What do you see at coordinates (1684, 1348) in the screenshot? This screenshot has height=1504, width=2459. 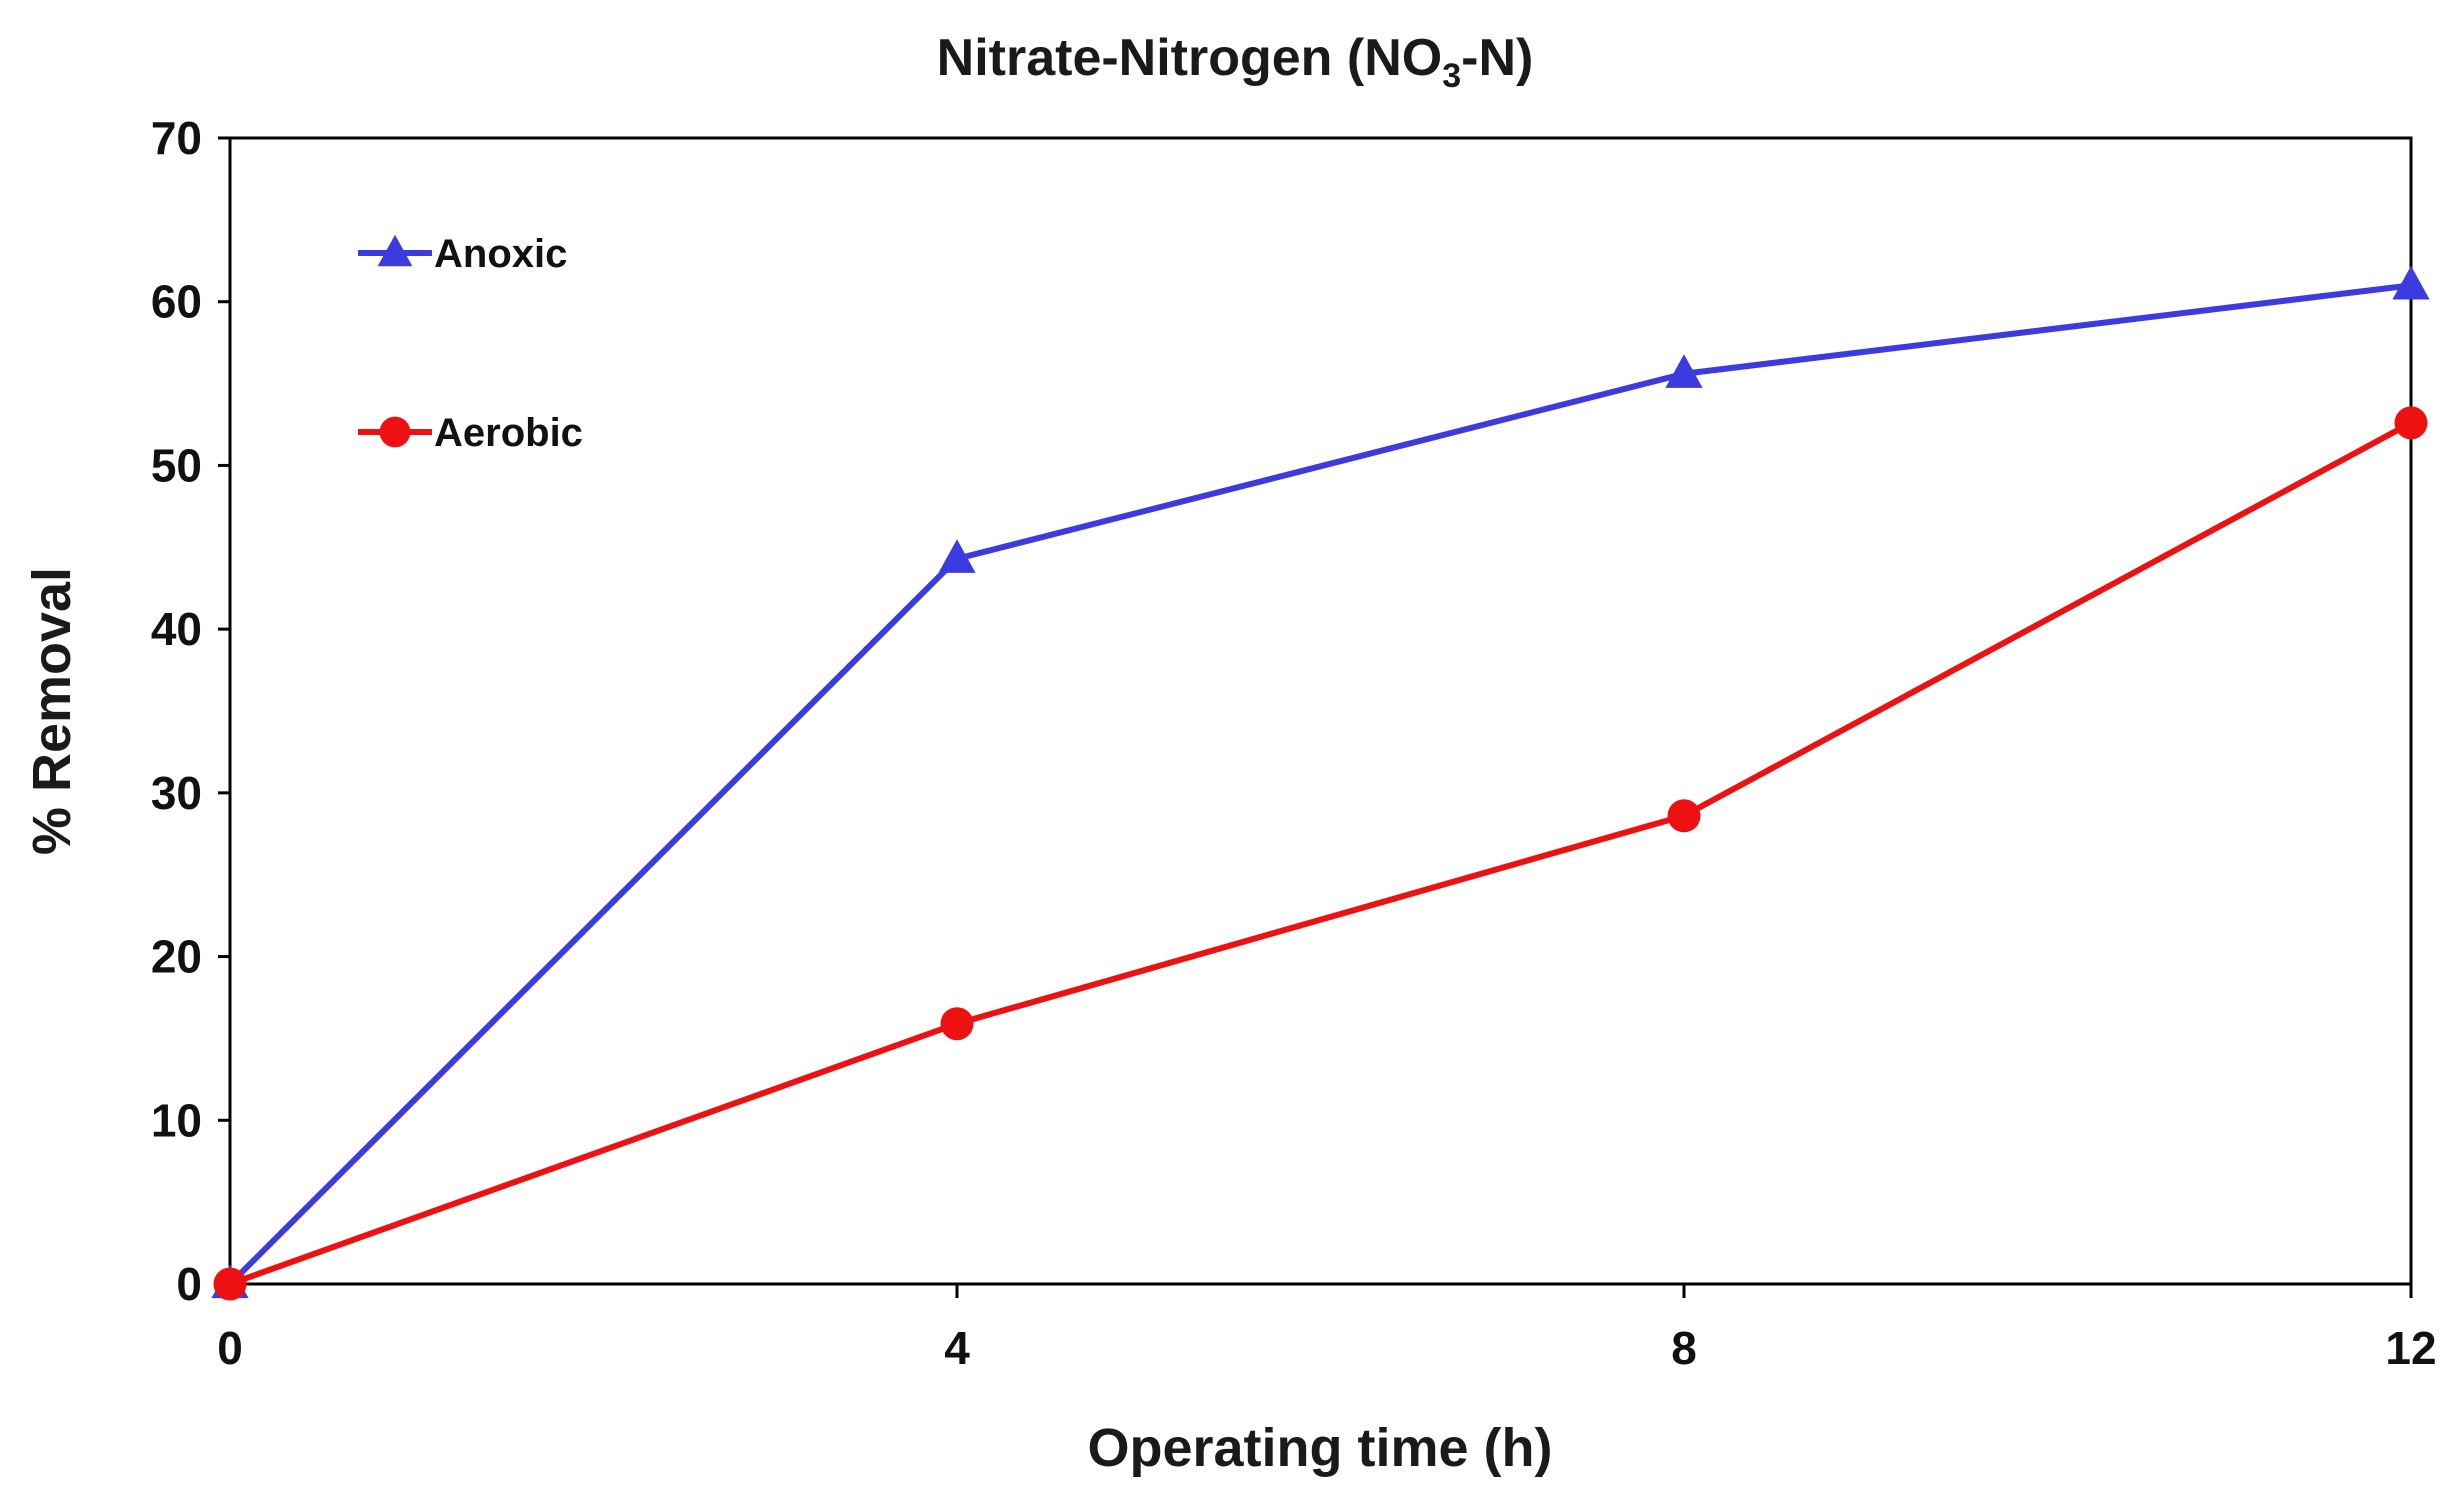 I see `x-tick-label: 8` at bounding box center [1684, 1348].